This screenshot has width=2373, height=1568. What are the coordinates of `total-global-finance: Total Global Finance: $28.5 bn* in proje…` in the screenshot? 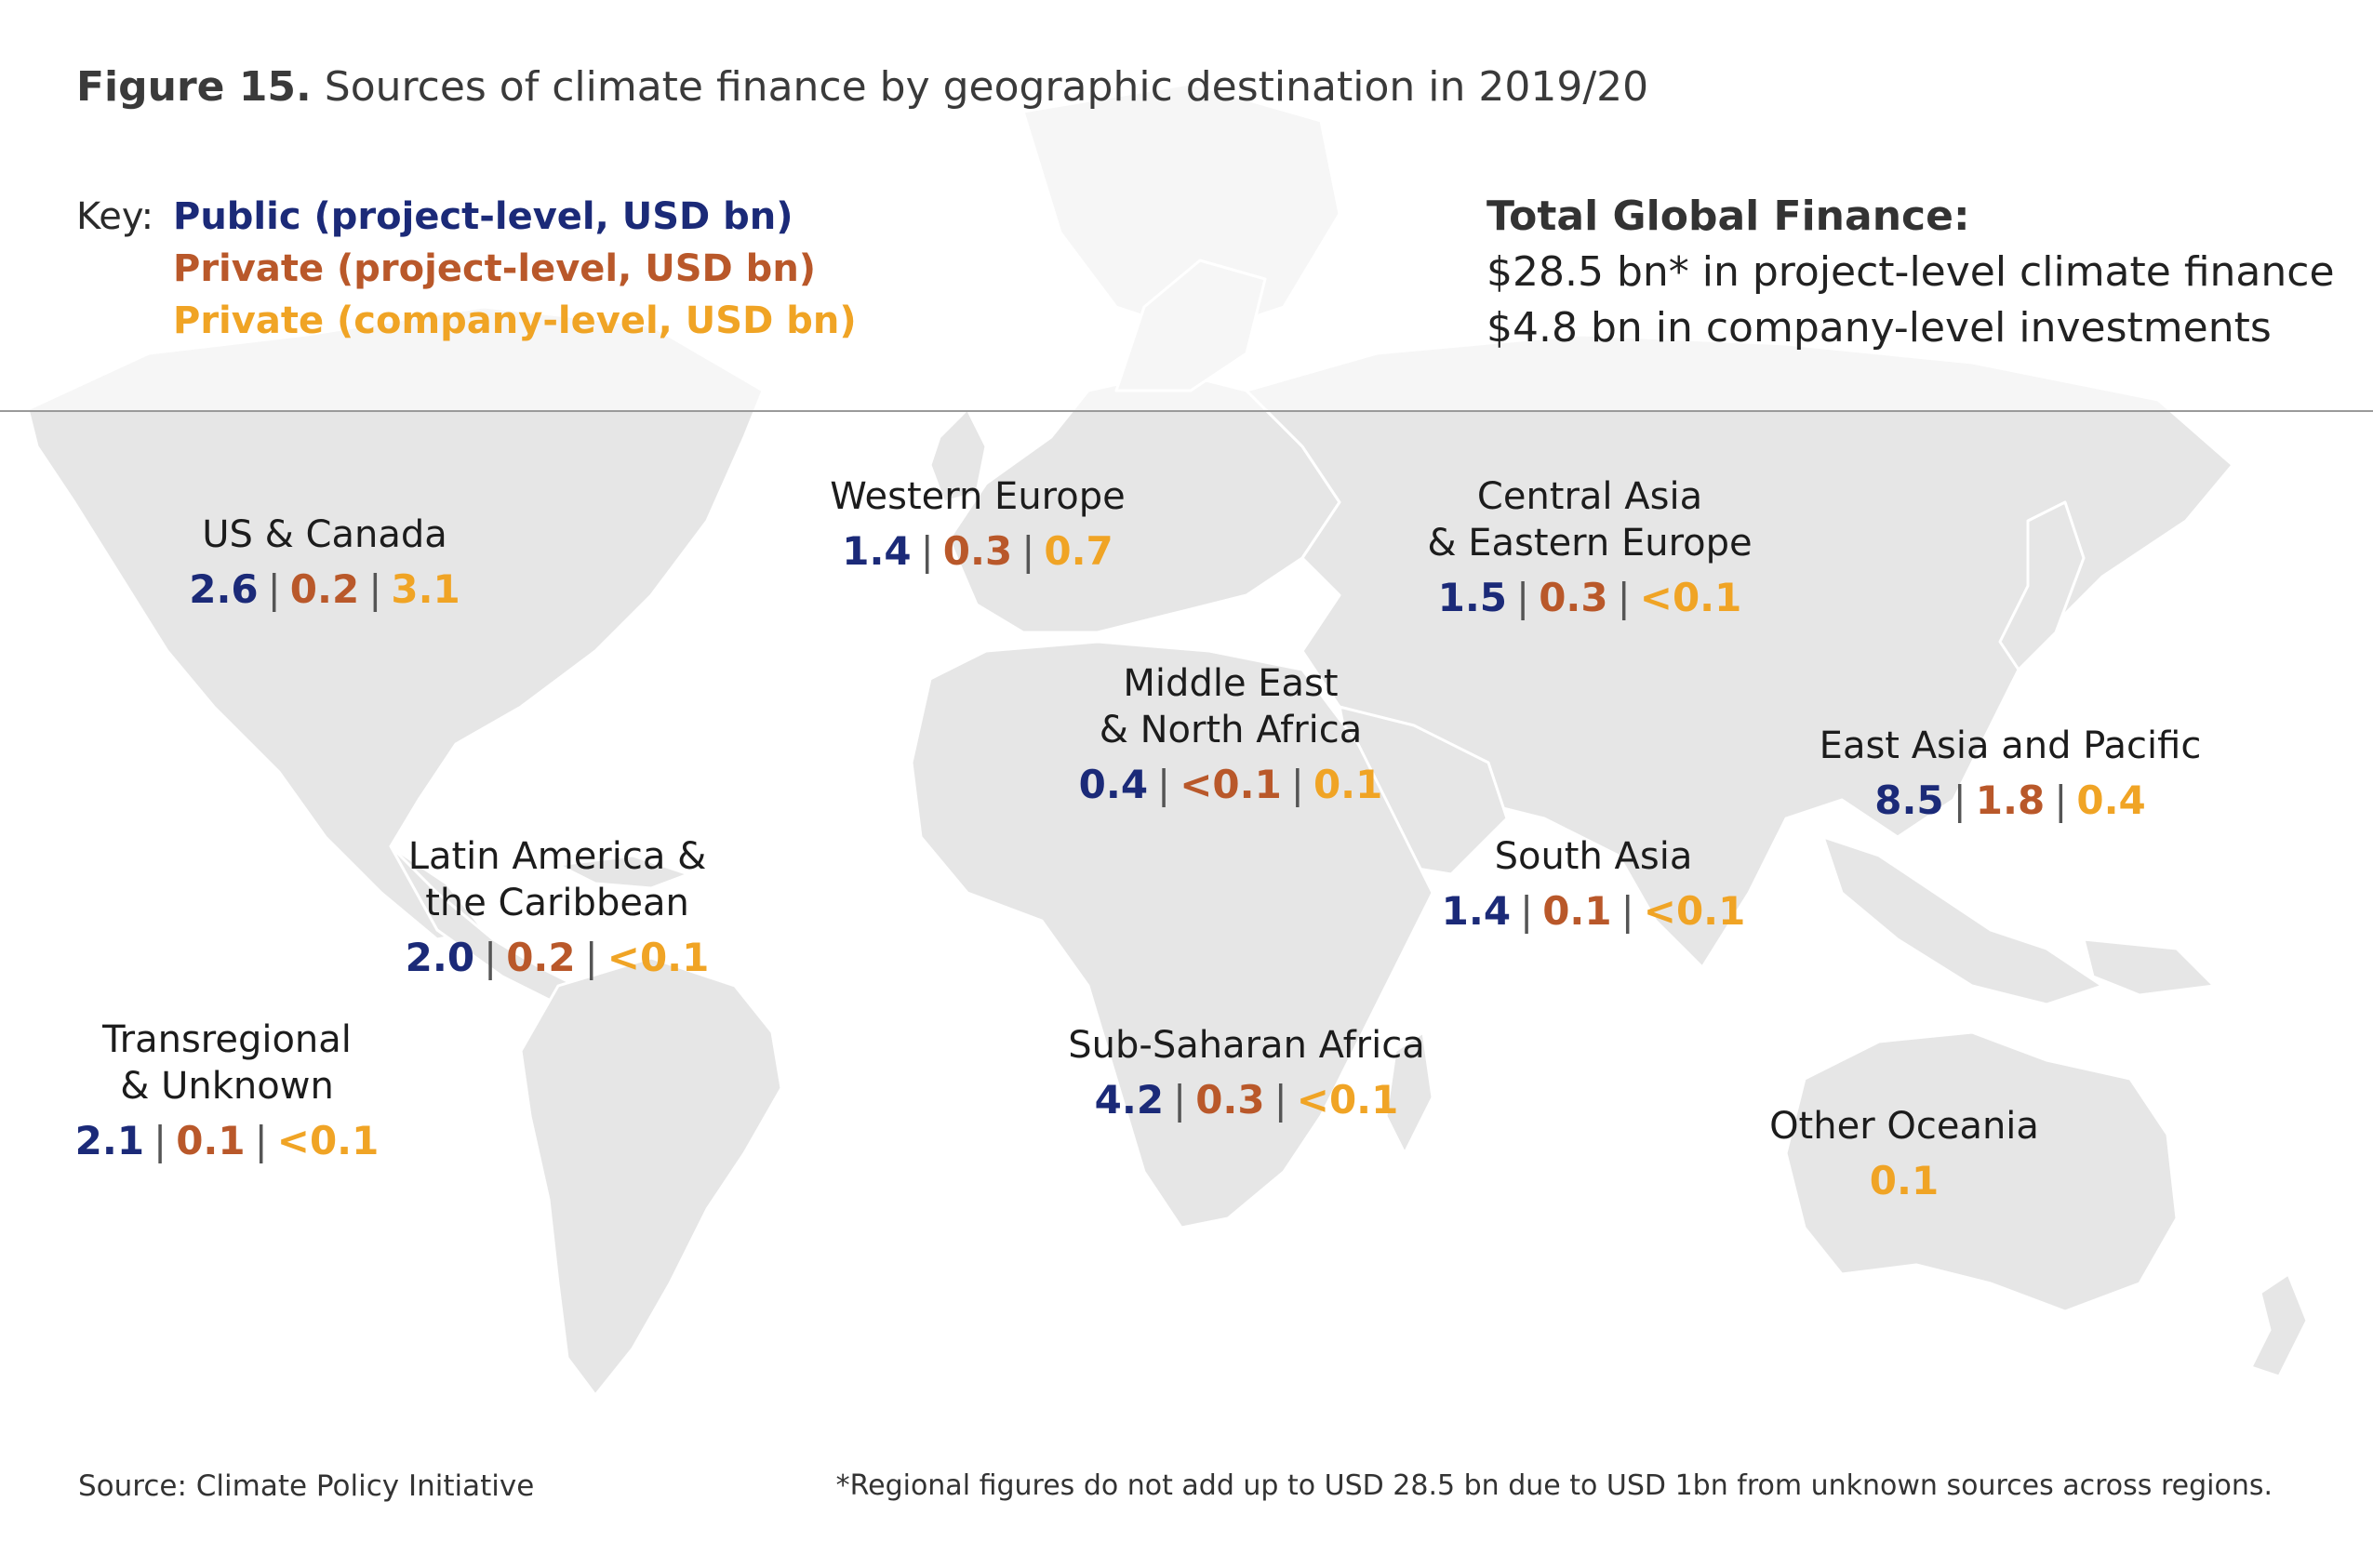 It's located at (1911, 272).